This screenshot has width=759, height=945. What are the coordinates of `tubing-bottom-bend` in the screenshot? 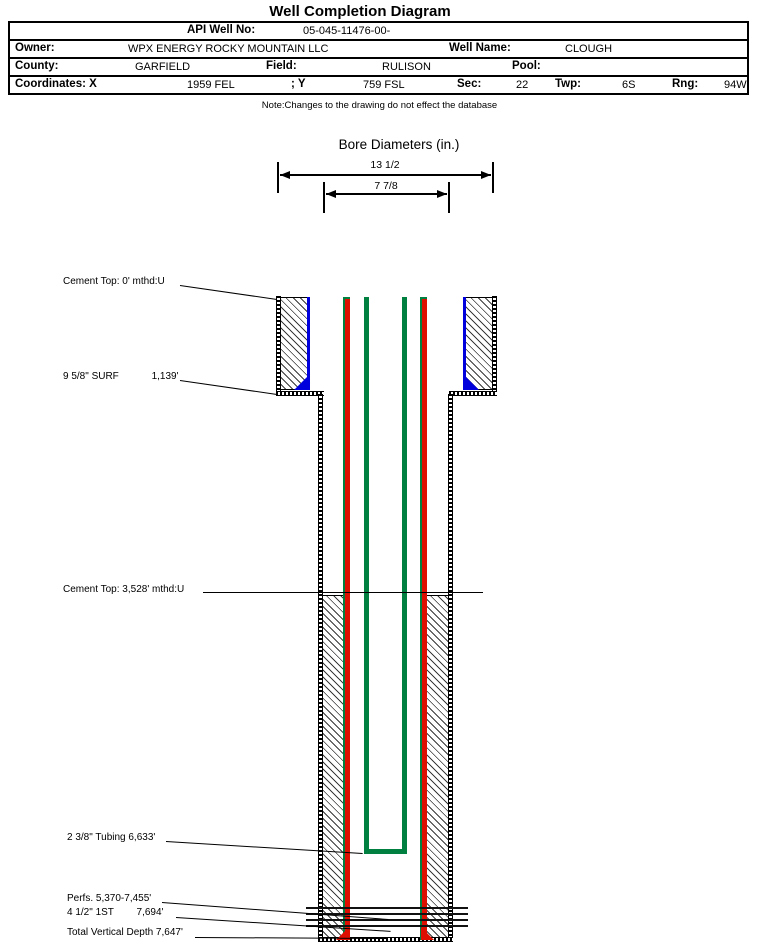 It's located at (385, 851).